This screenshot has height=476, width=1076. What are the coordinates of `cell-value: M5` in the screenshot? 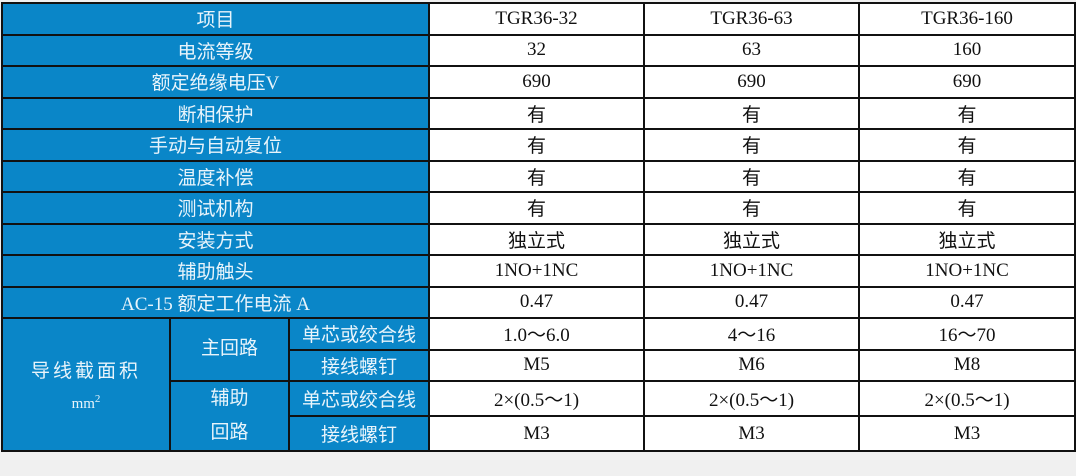 It's located at (537, 365).